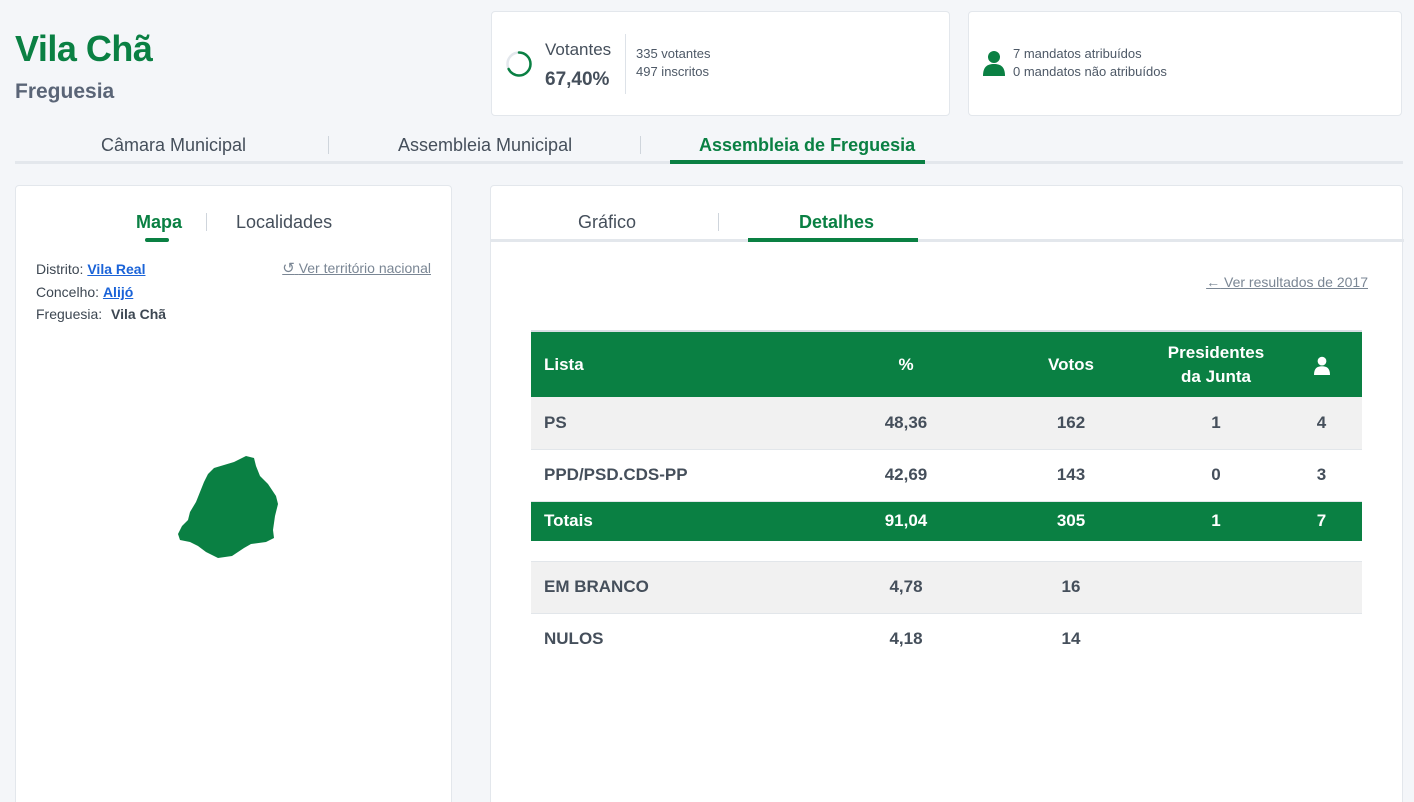  What do you see at coordinates (1213, 282) in the screenshot?
I see `arrow-left-icon: ←` at bounding box center [1213, 282].